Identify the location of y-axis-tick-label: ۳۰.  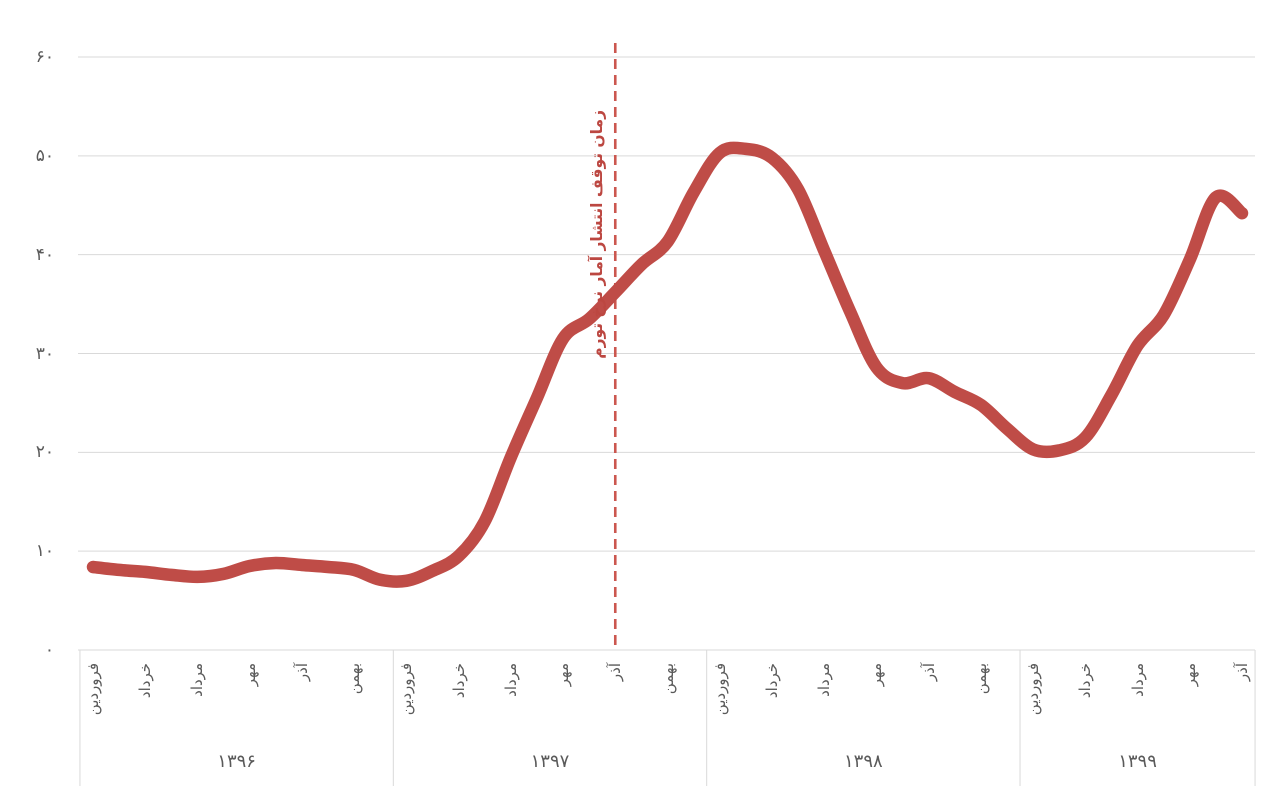
(44, 353).